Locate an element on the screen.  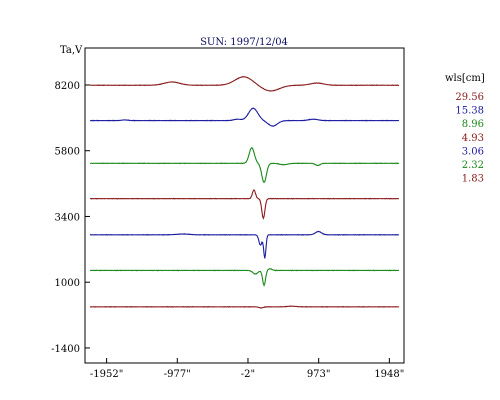
x-tick-label: 973" is located at coordinates (319, 374).